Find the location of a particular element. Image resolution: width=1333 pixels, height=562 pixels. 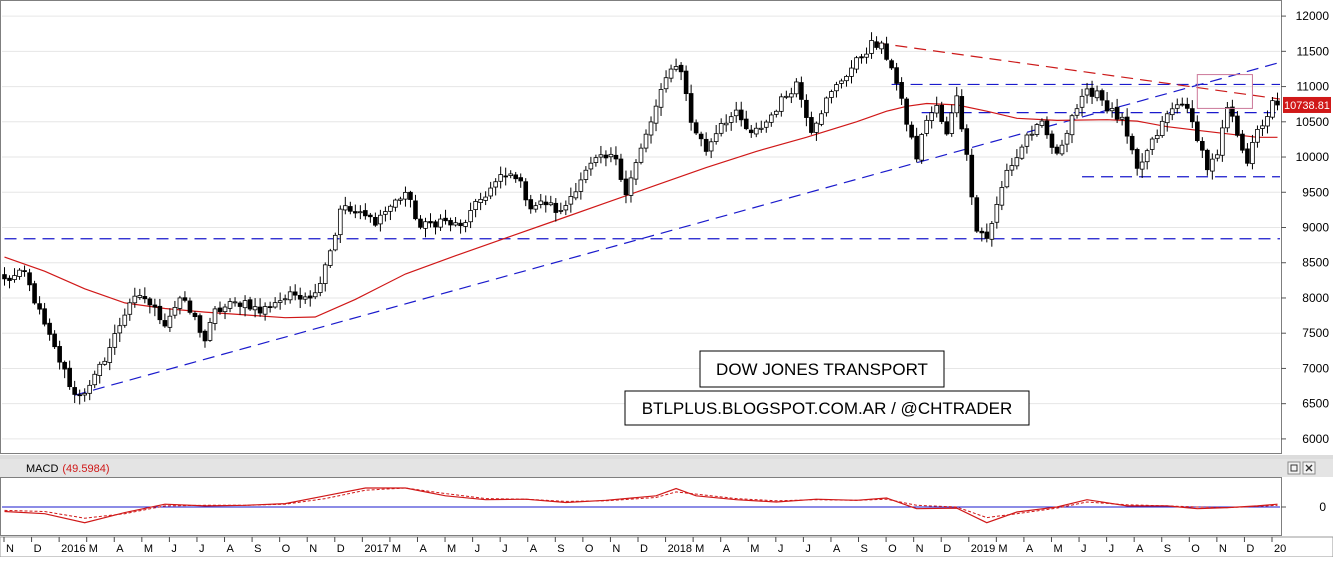

panel-separator is located at coordinates (666, 457).